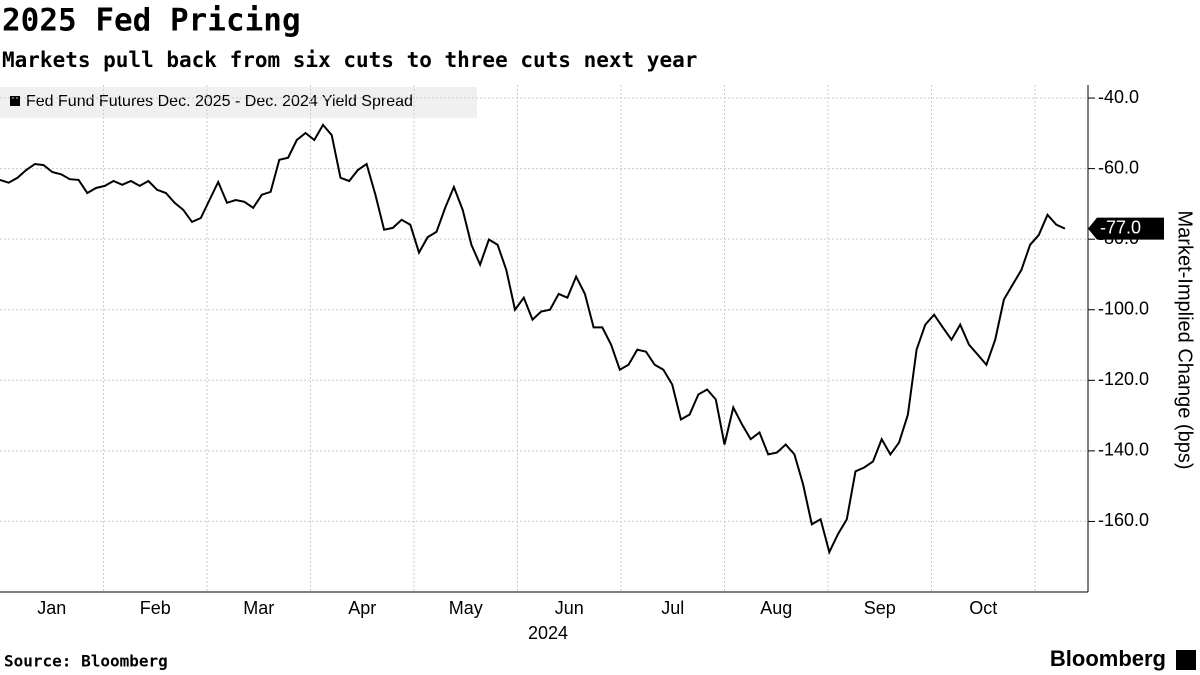 This screenshot has height=675, width=1200. I want to click on brand-icon, so click(1186, 660).